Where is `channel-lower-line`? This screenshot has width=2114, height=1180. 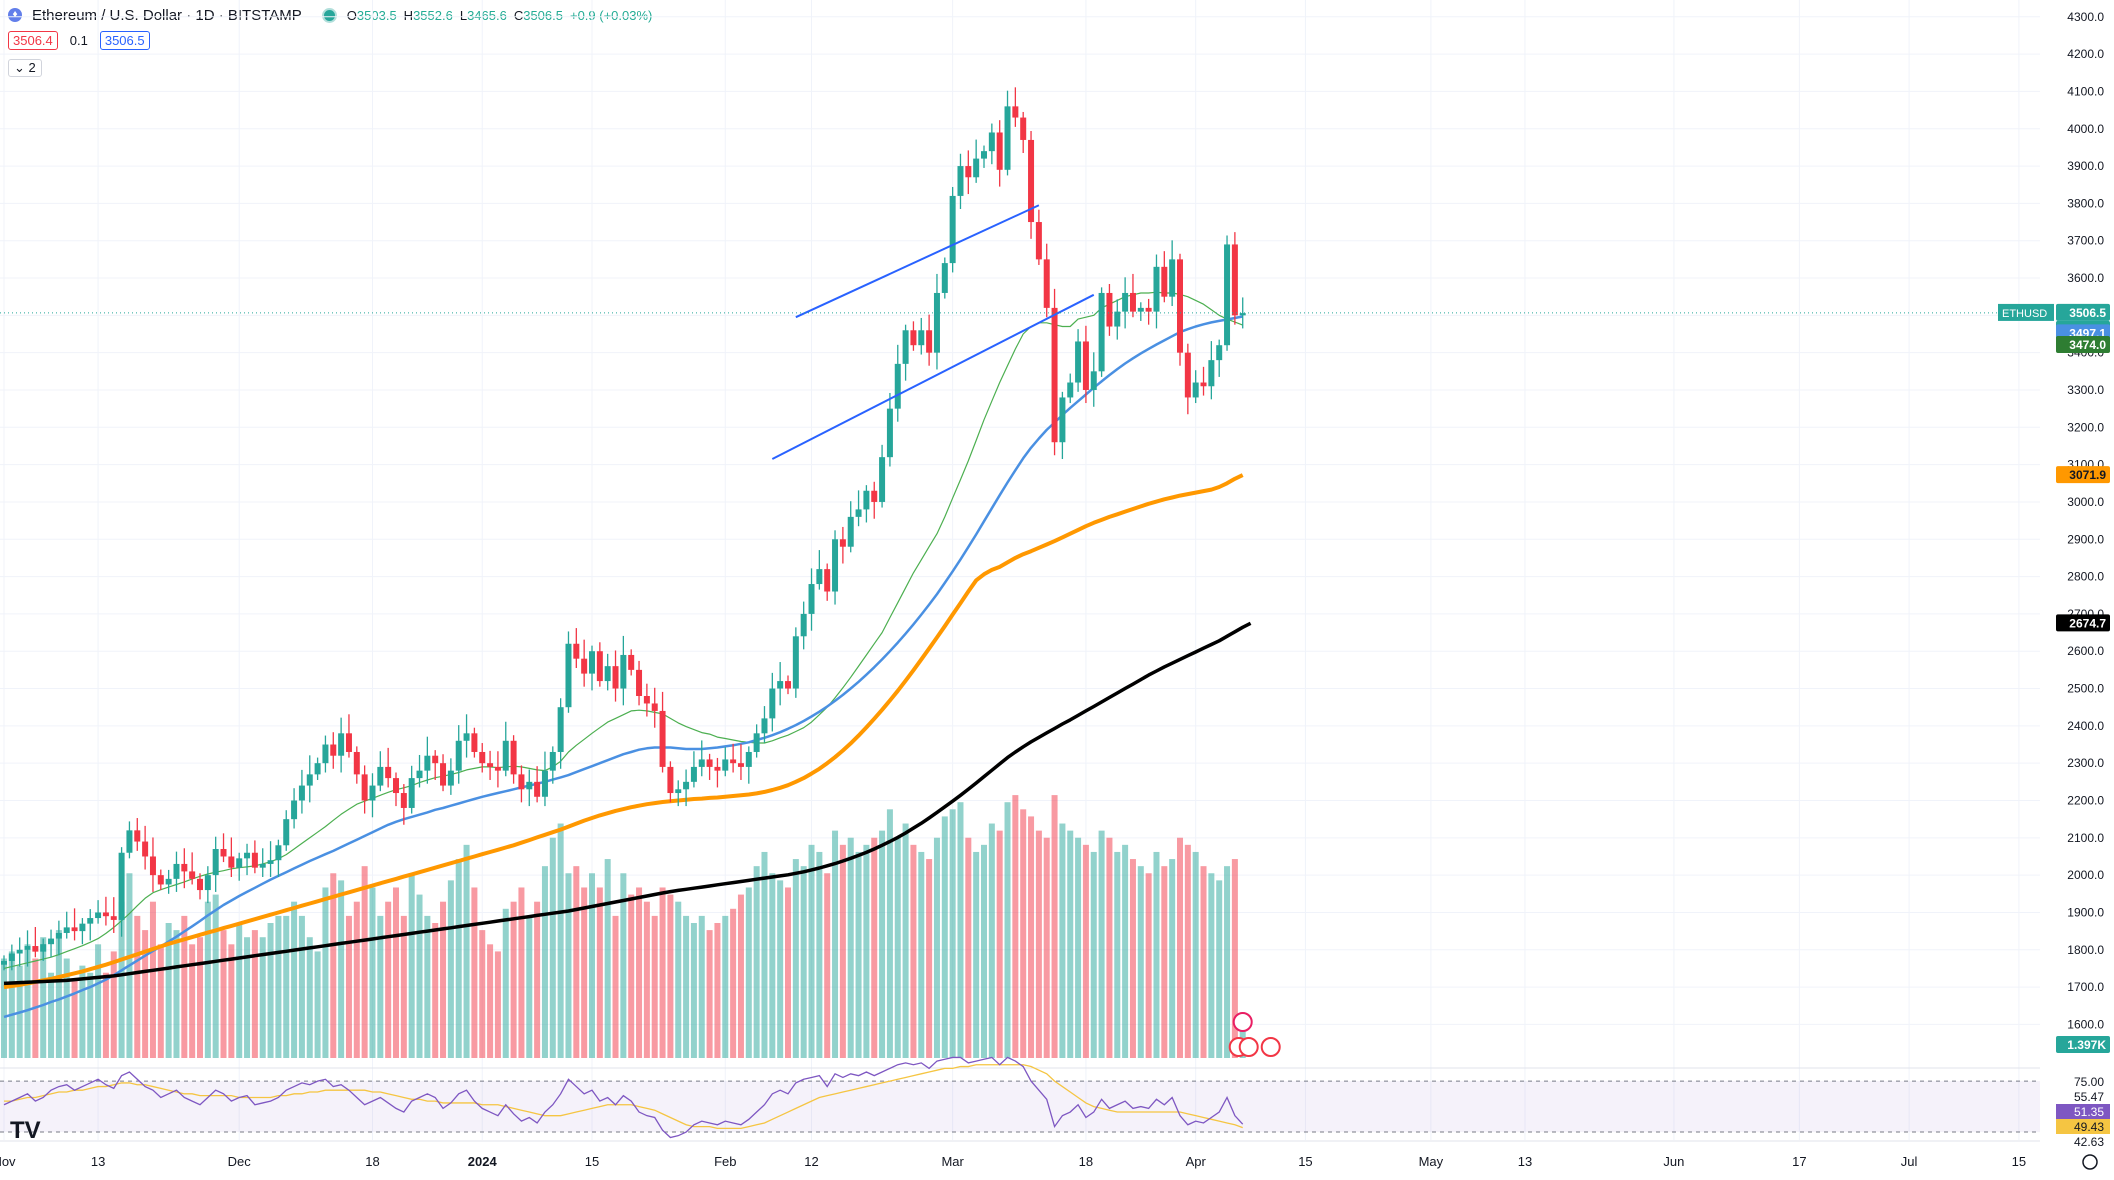 channel-lower-line is located at coordinates (933, 376).